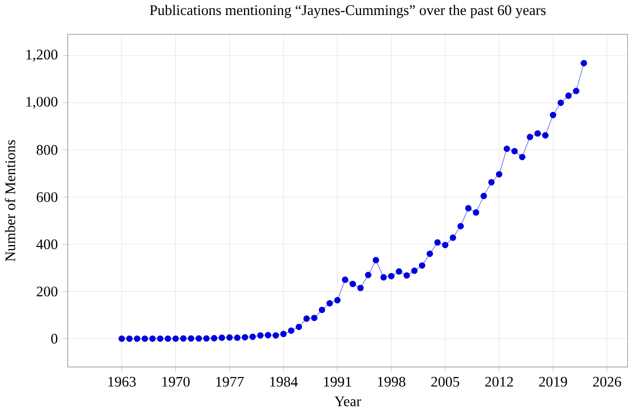 This screenshot has height=411, width=628. Describe the element at coordinates (47, 149) in the screenshot. I see `y-tick-label: 800` at that location.